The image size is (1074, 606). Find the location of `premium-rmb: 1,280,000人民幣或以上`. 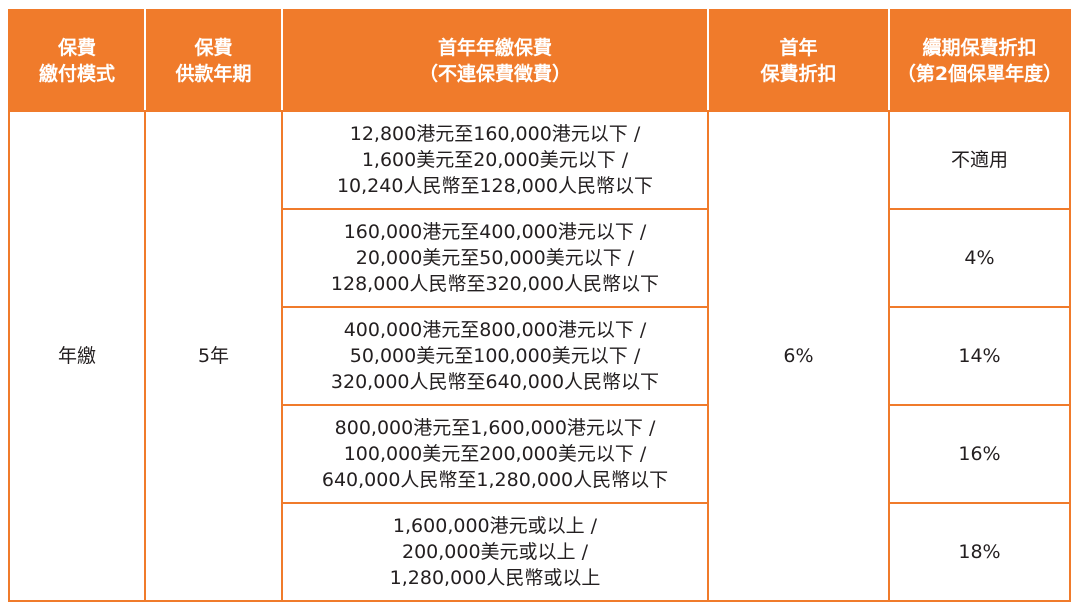

premium-rmb: 1,280,000人民幣或以上 is located at coordinates (495, 578).